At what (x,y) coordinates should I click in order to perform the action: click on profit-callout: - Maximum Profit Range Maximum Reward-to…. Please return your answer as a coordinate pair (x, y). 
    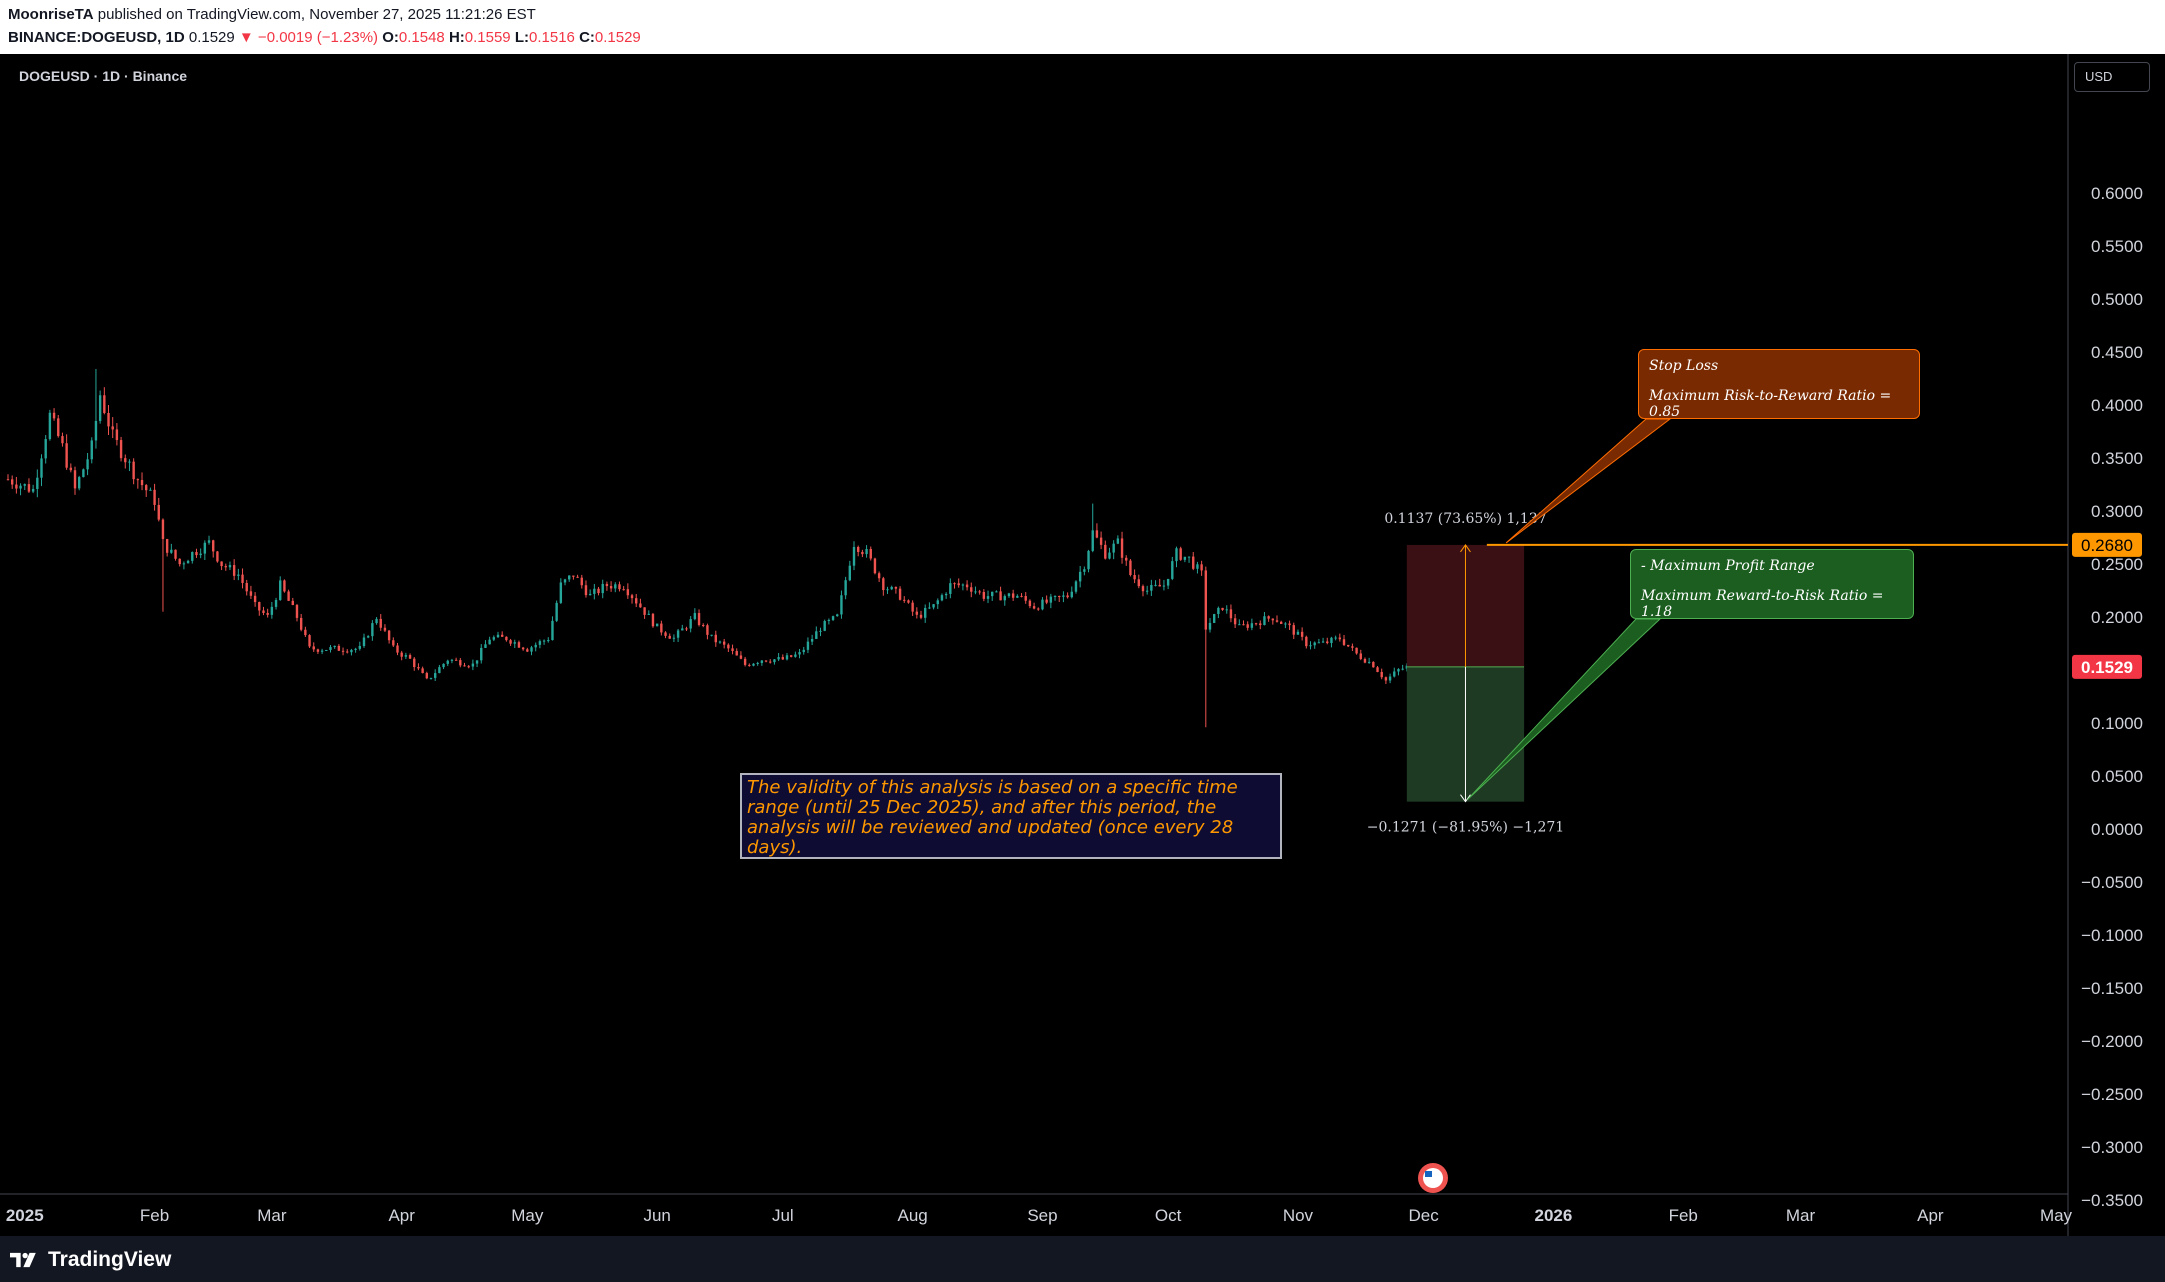
    Looking at the image, I should click on (1772, 584).